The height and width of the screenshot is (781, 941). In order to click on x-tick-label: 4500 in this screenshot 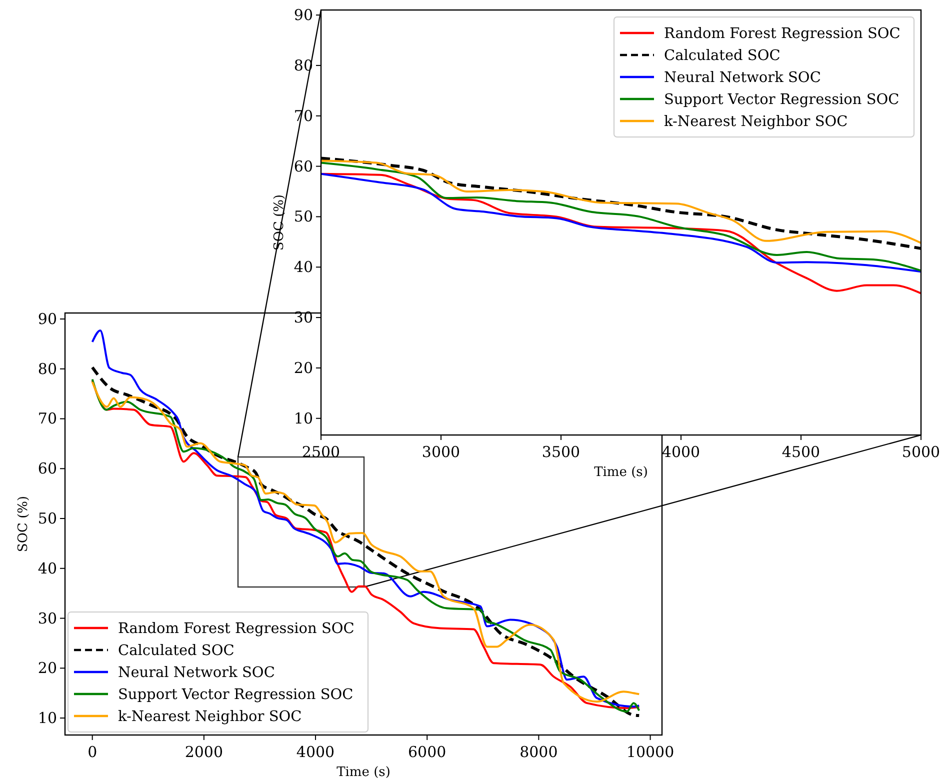, I will do `click(801, 452)`.